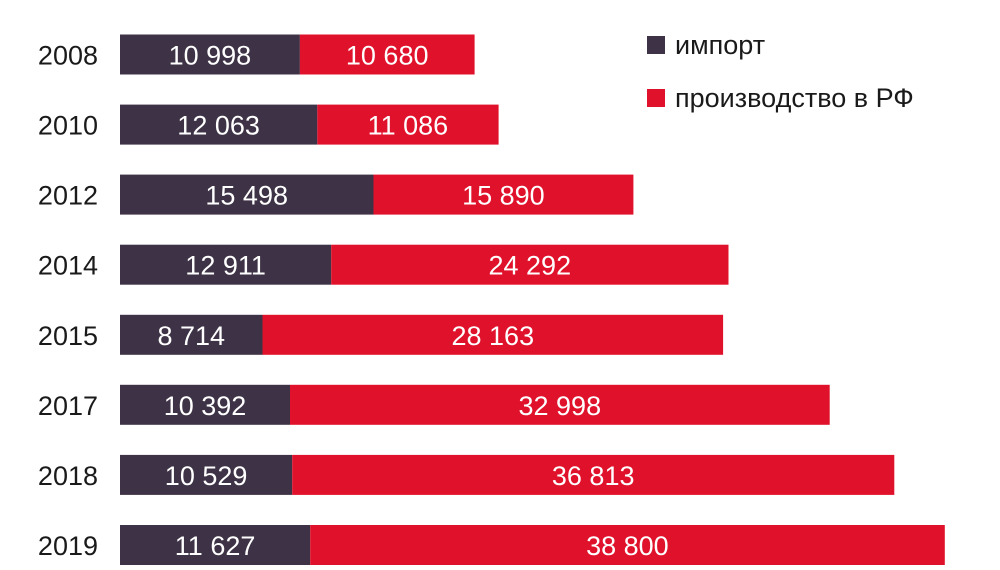 This screenshot has height=570, width=1000. What do you see at coordinates (68, 126) in the screenshot?
I see `category-label-2010: 2010` at bounding box center [68, 126].